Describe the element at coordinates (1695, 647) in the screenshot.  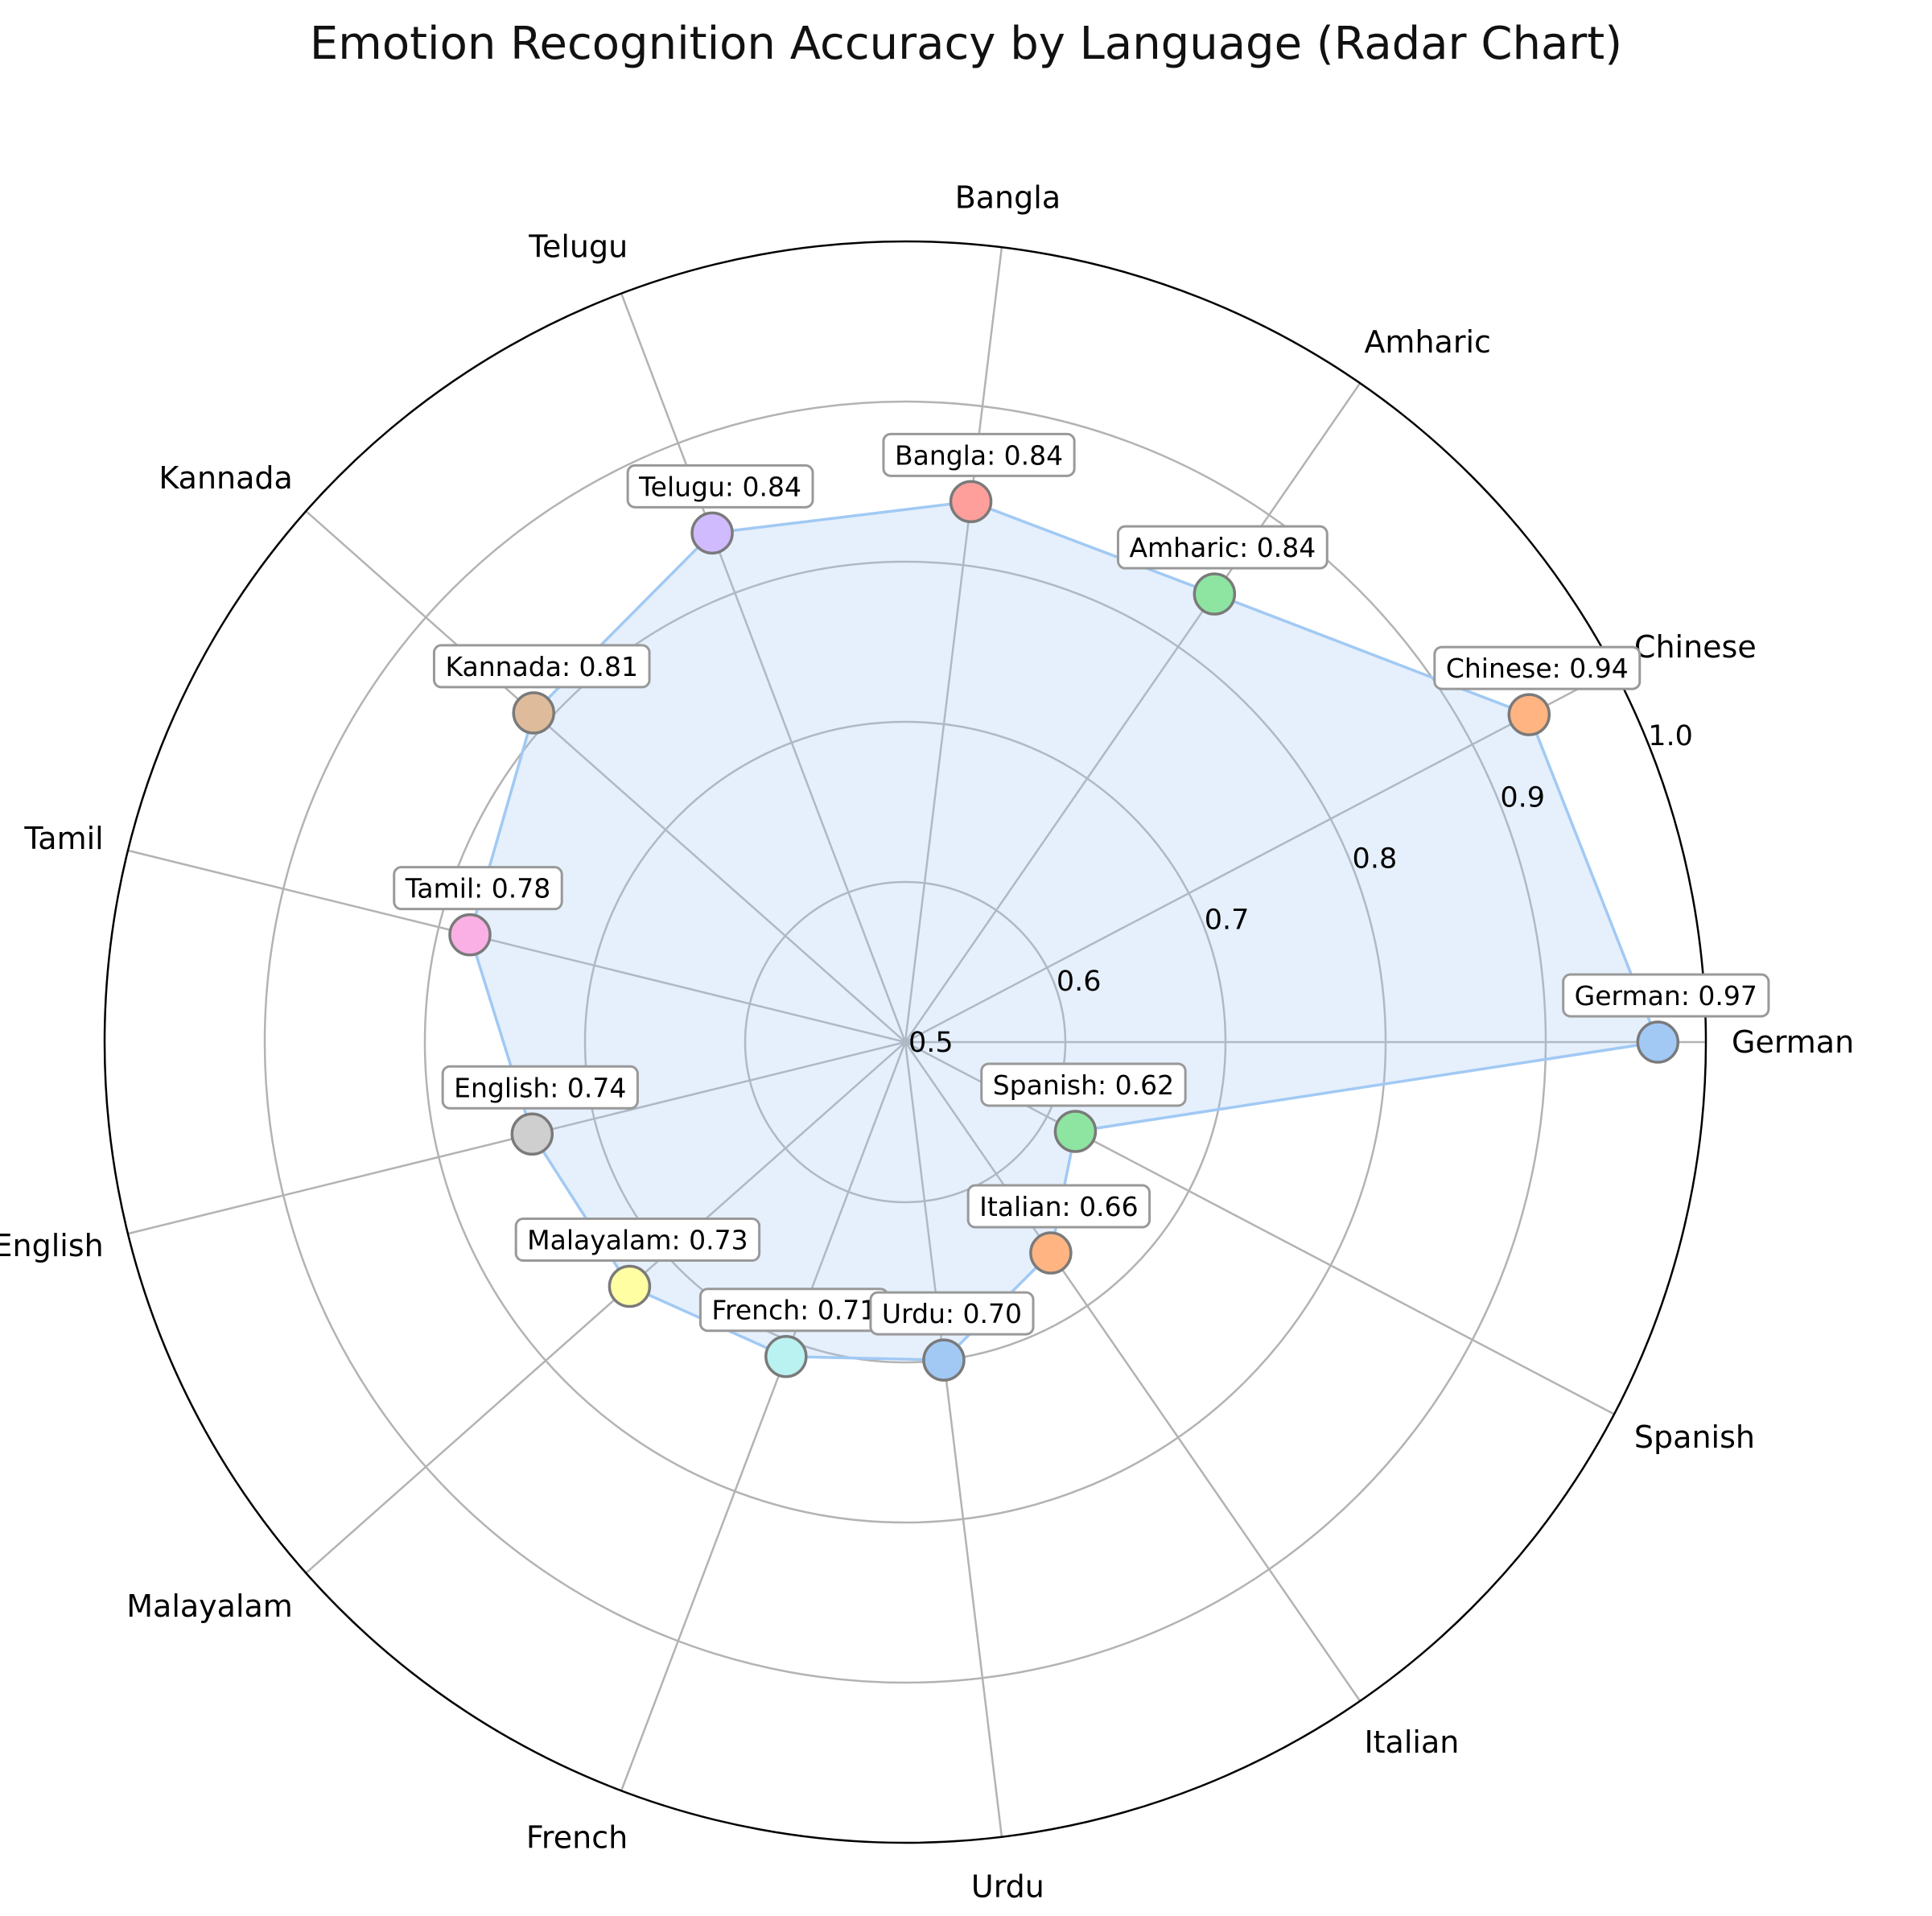
I see `category-label: Chinese` at that location.